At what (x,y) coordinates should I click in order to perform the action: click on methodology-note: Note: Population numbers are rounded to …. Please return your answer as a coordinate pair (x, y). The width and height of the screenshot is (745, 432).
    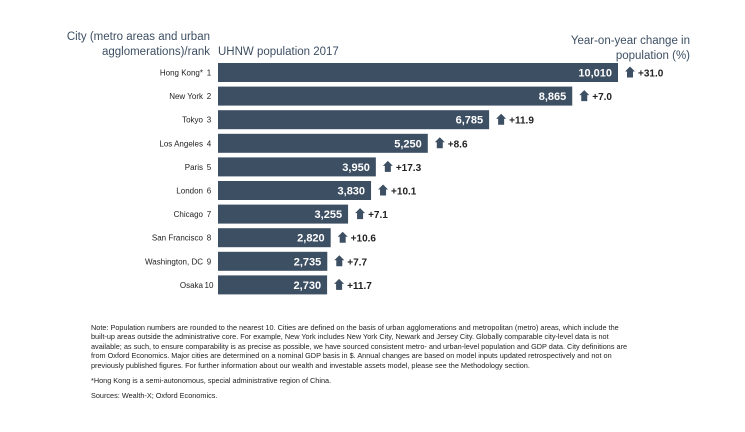
    Looking at the image, I should click on (359, 346).